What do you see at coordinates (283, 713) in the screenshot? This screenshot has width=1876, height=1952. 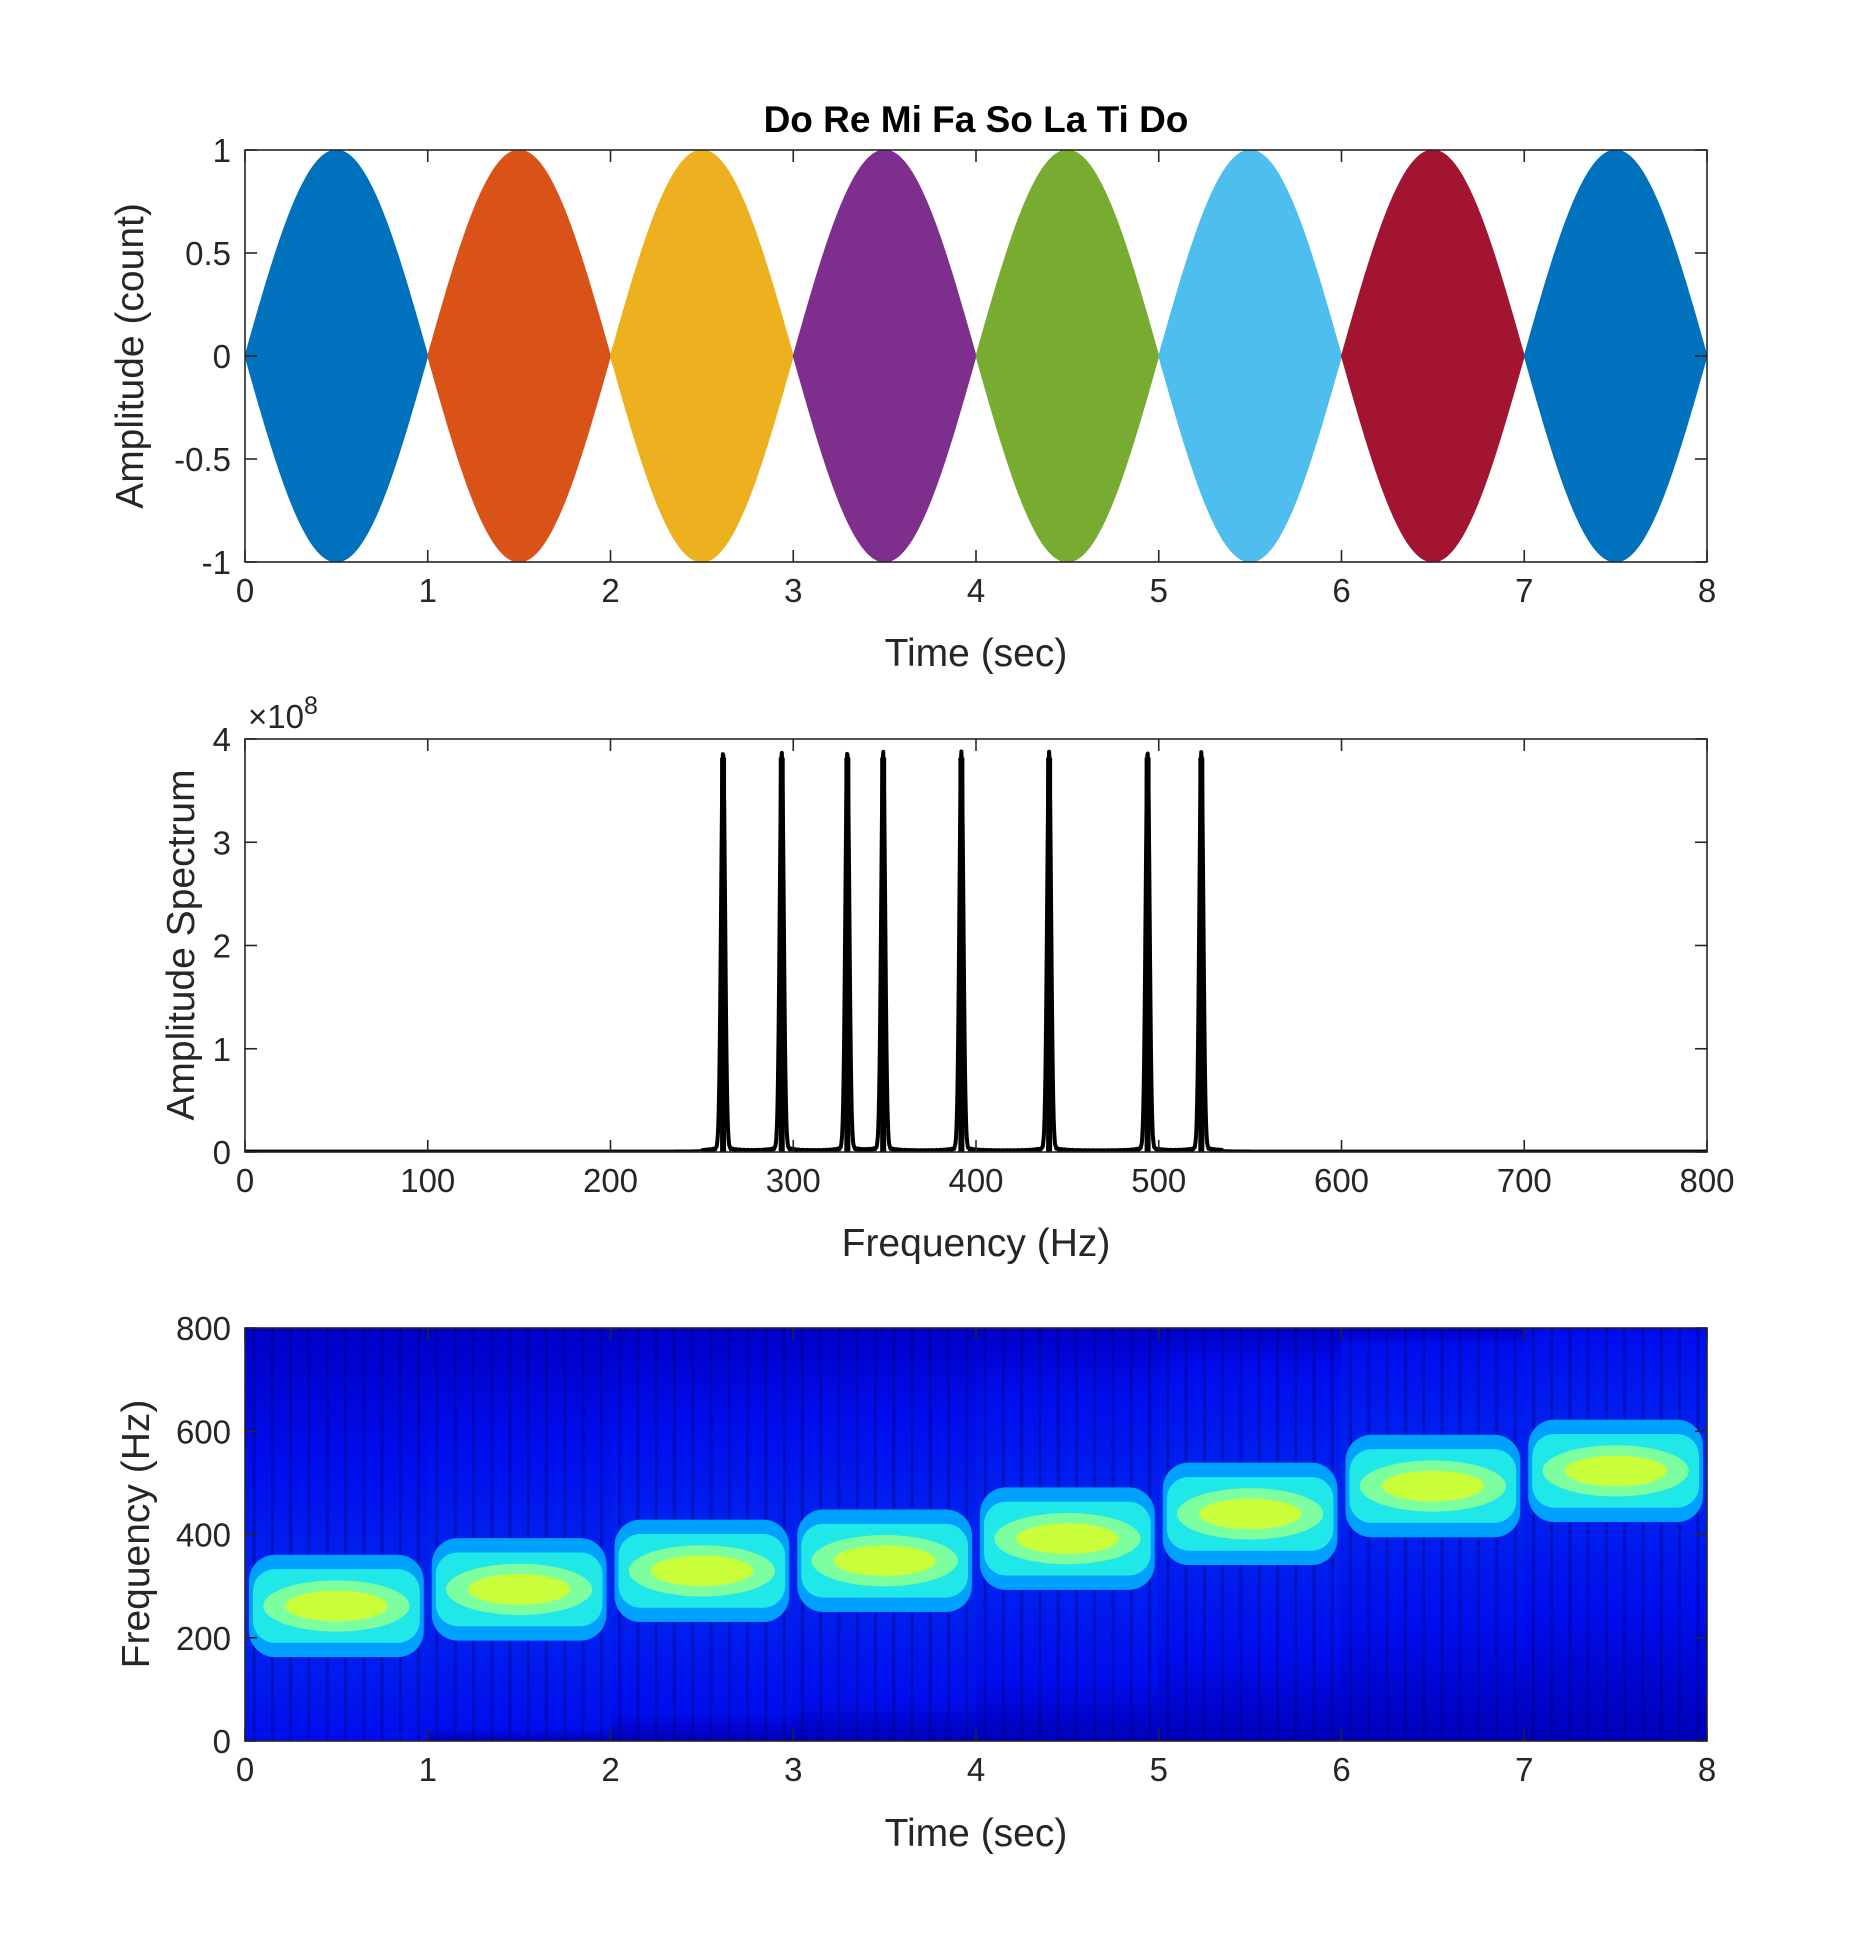 I see `spectrum-exponent-label: ×10⁸` at bounding box center [283, 713].